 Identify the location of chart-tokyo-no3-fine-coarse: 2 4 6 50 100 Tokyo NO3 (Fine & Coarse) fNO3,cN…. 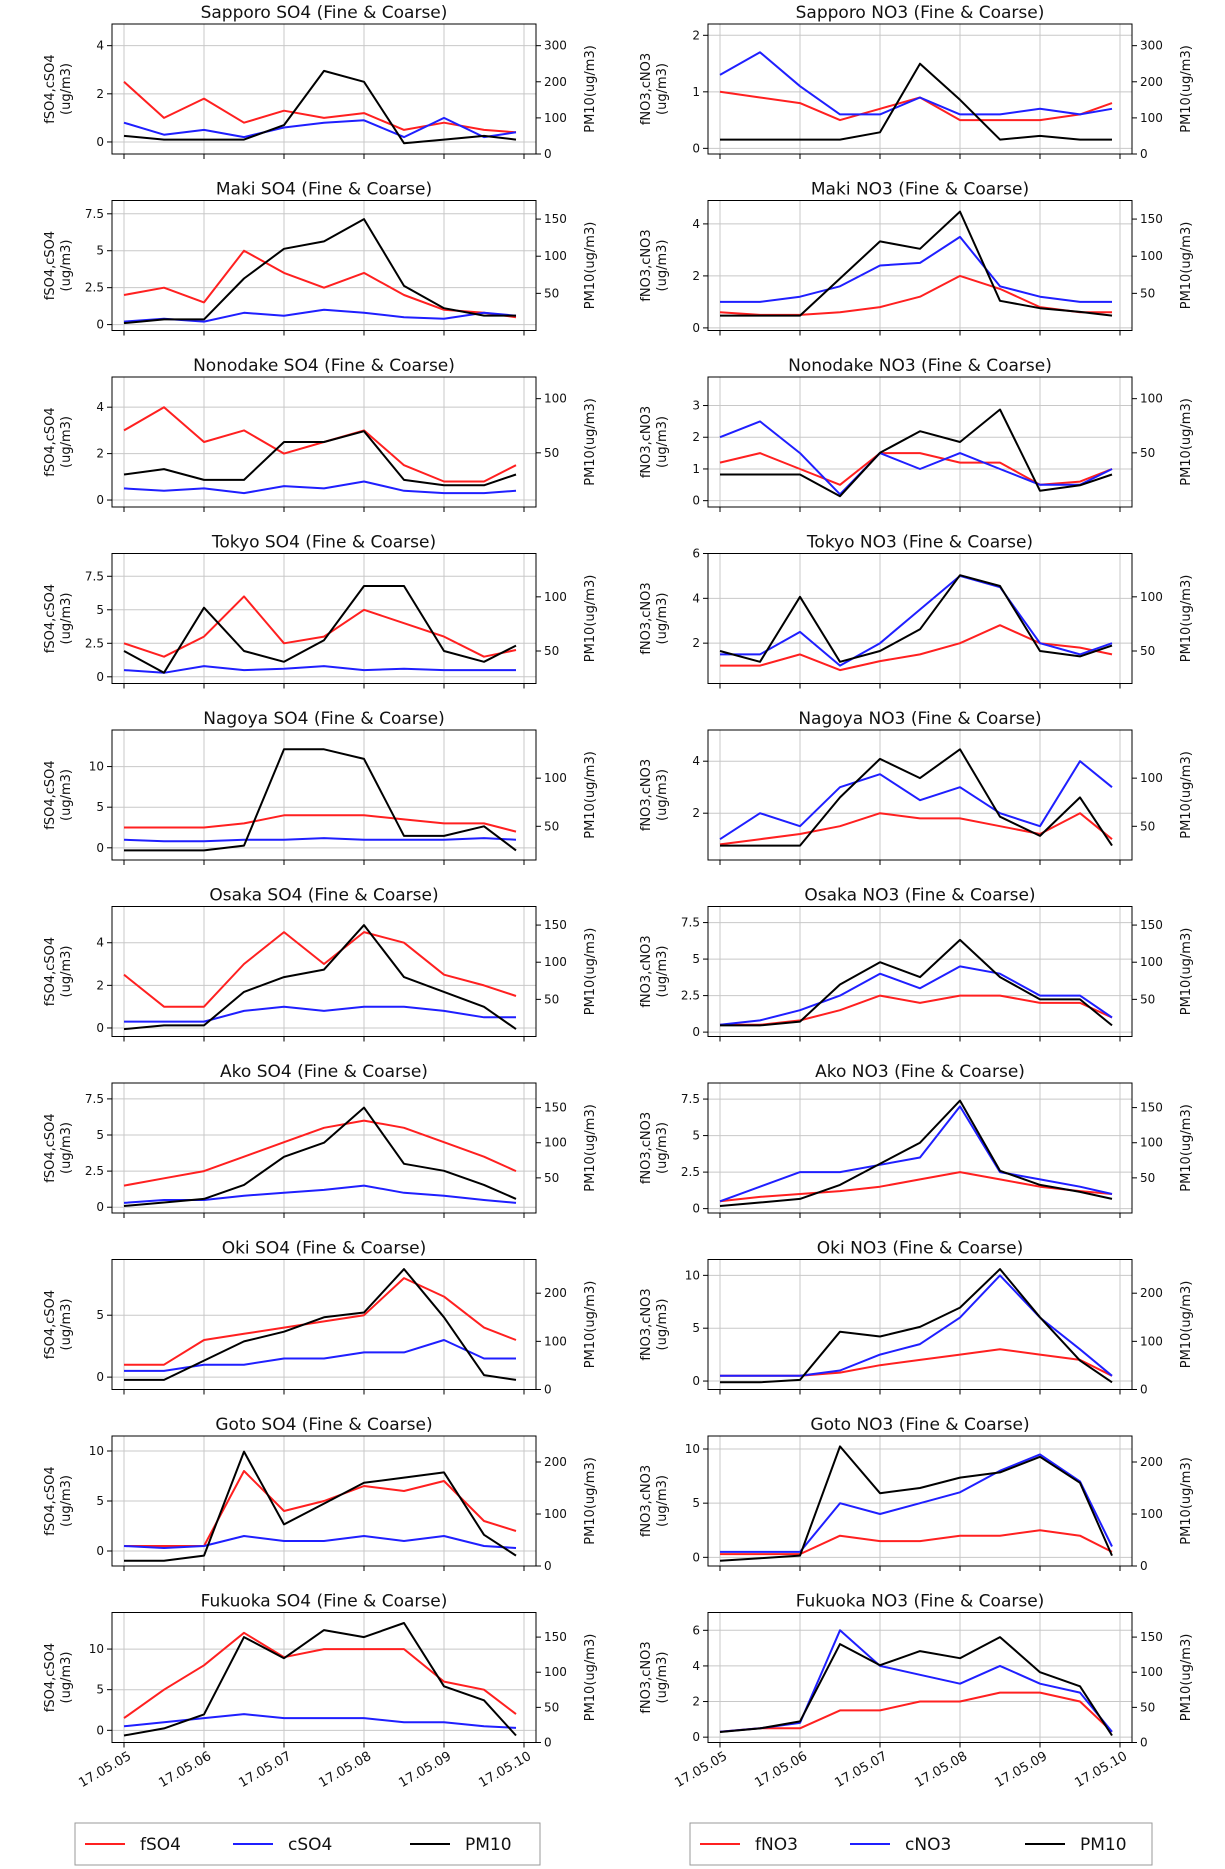
(916, 611).